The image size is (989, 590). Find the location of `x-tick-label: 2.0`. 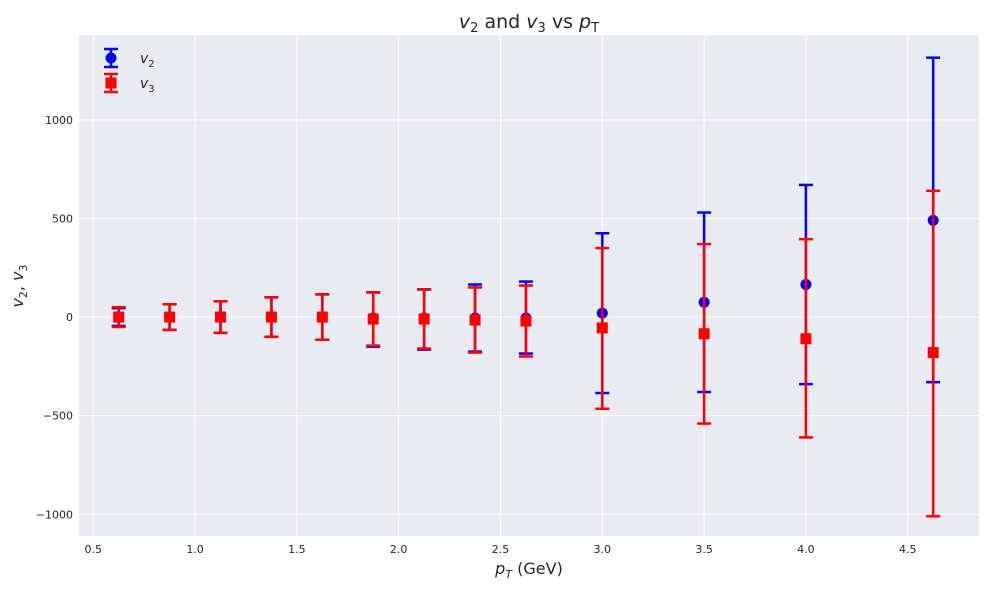

x-tick-label: 2.0 is located at coordinates (399, 549).